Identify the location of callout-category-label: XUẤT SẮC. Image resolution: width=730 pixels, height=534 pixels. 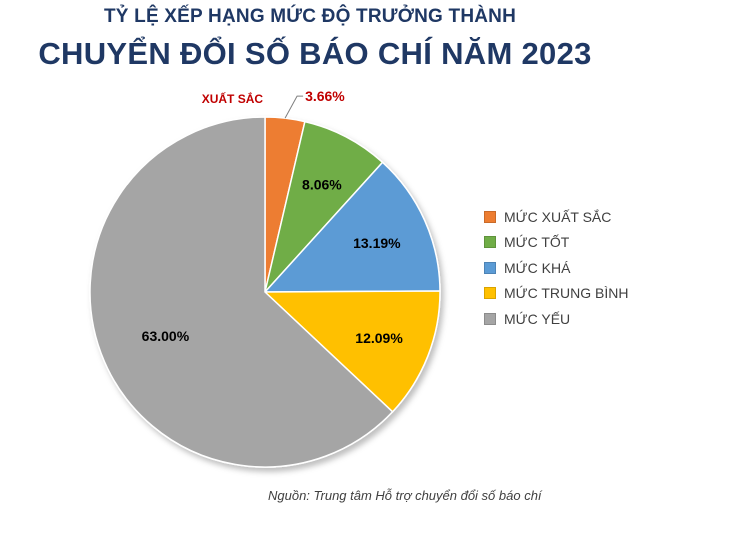
(233, 98).